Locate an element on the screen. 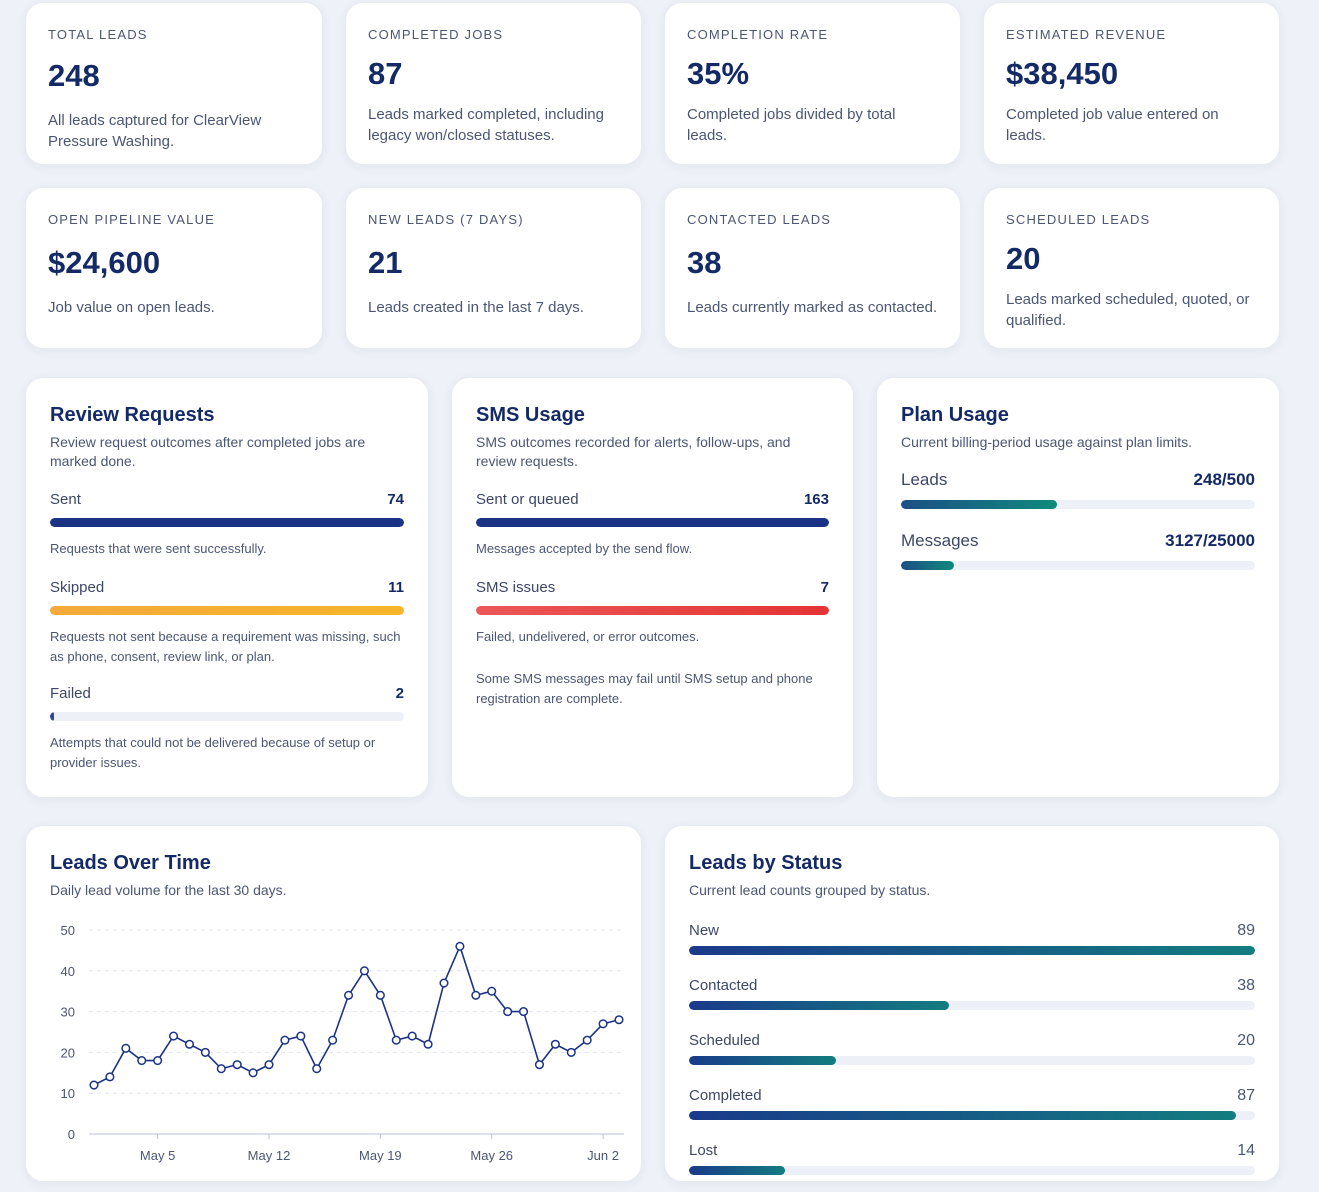 The image size is (1319, 1192). kpi-label: SCHEDULED LEADS is located at coordinates (1078, 219).